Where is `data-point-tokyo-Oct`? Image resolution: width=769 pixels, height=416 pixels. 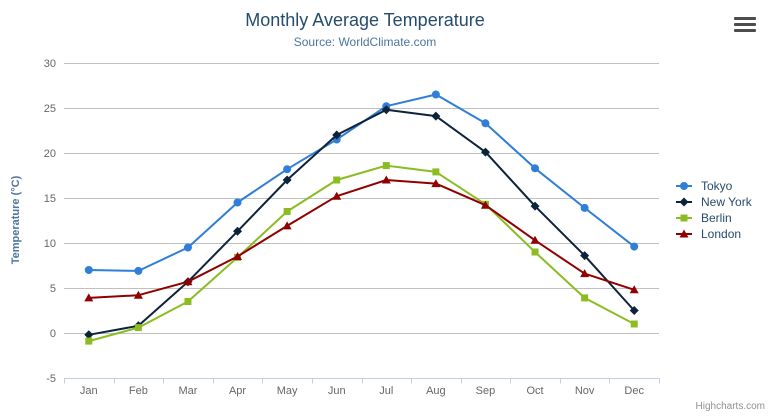
data-point-tokyo-Oct is located at coordinates (535, 168).